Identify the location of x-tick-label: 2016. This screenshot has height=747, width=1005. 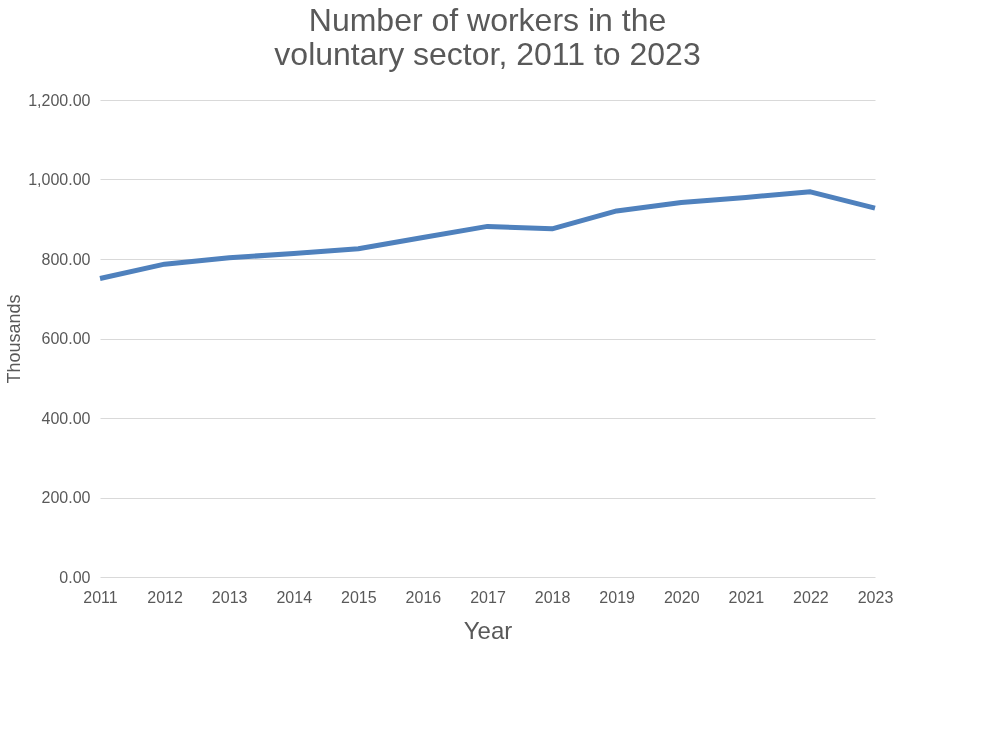
(423, 597).